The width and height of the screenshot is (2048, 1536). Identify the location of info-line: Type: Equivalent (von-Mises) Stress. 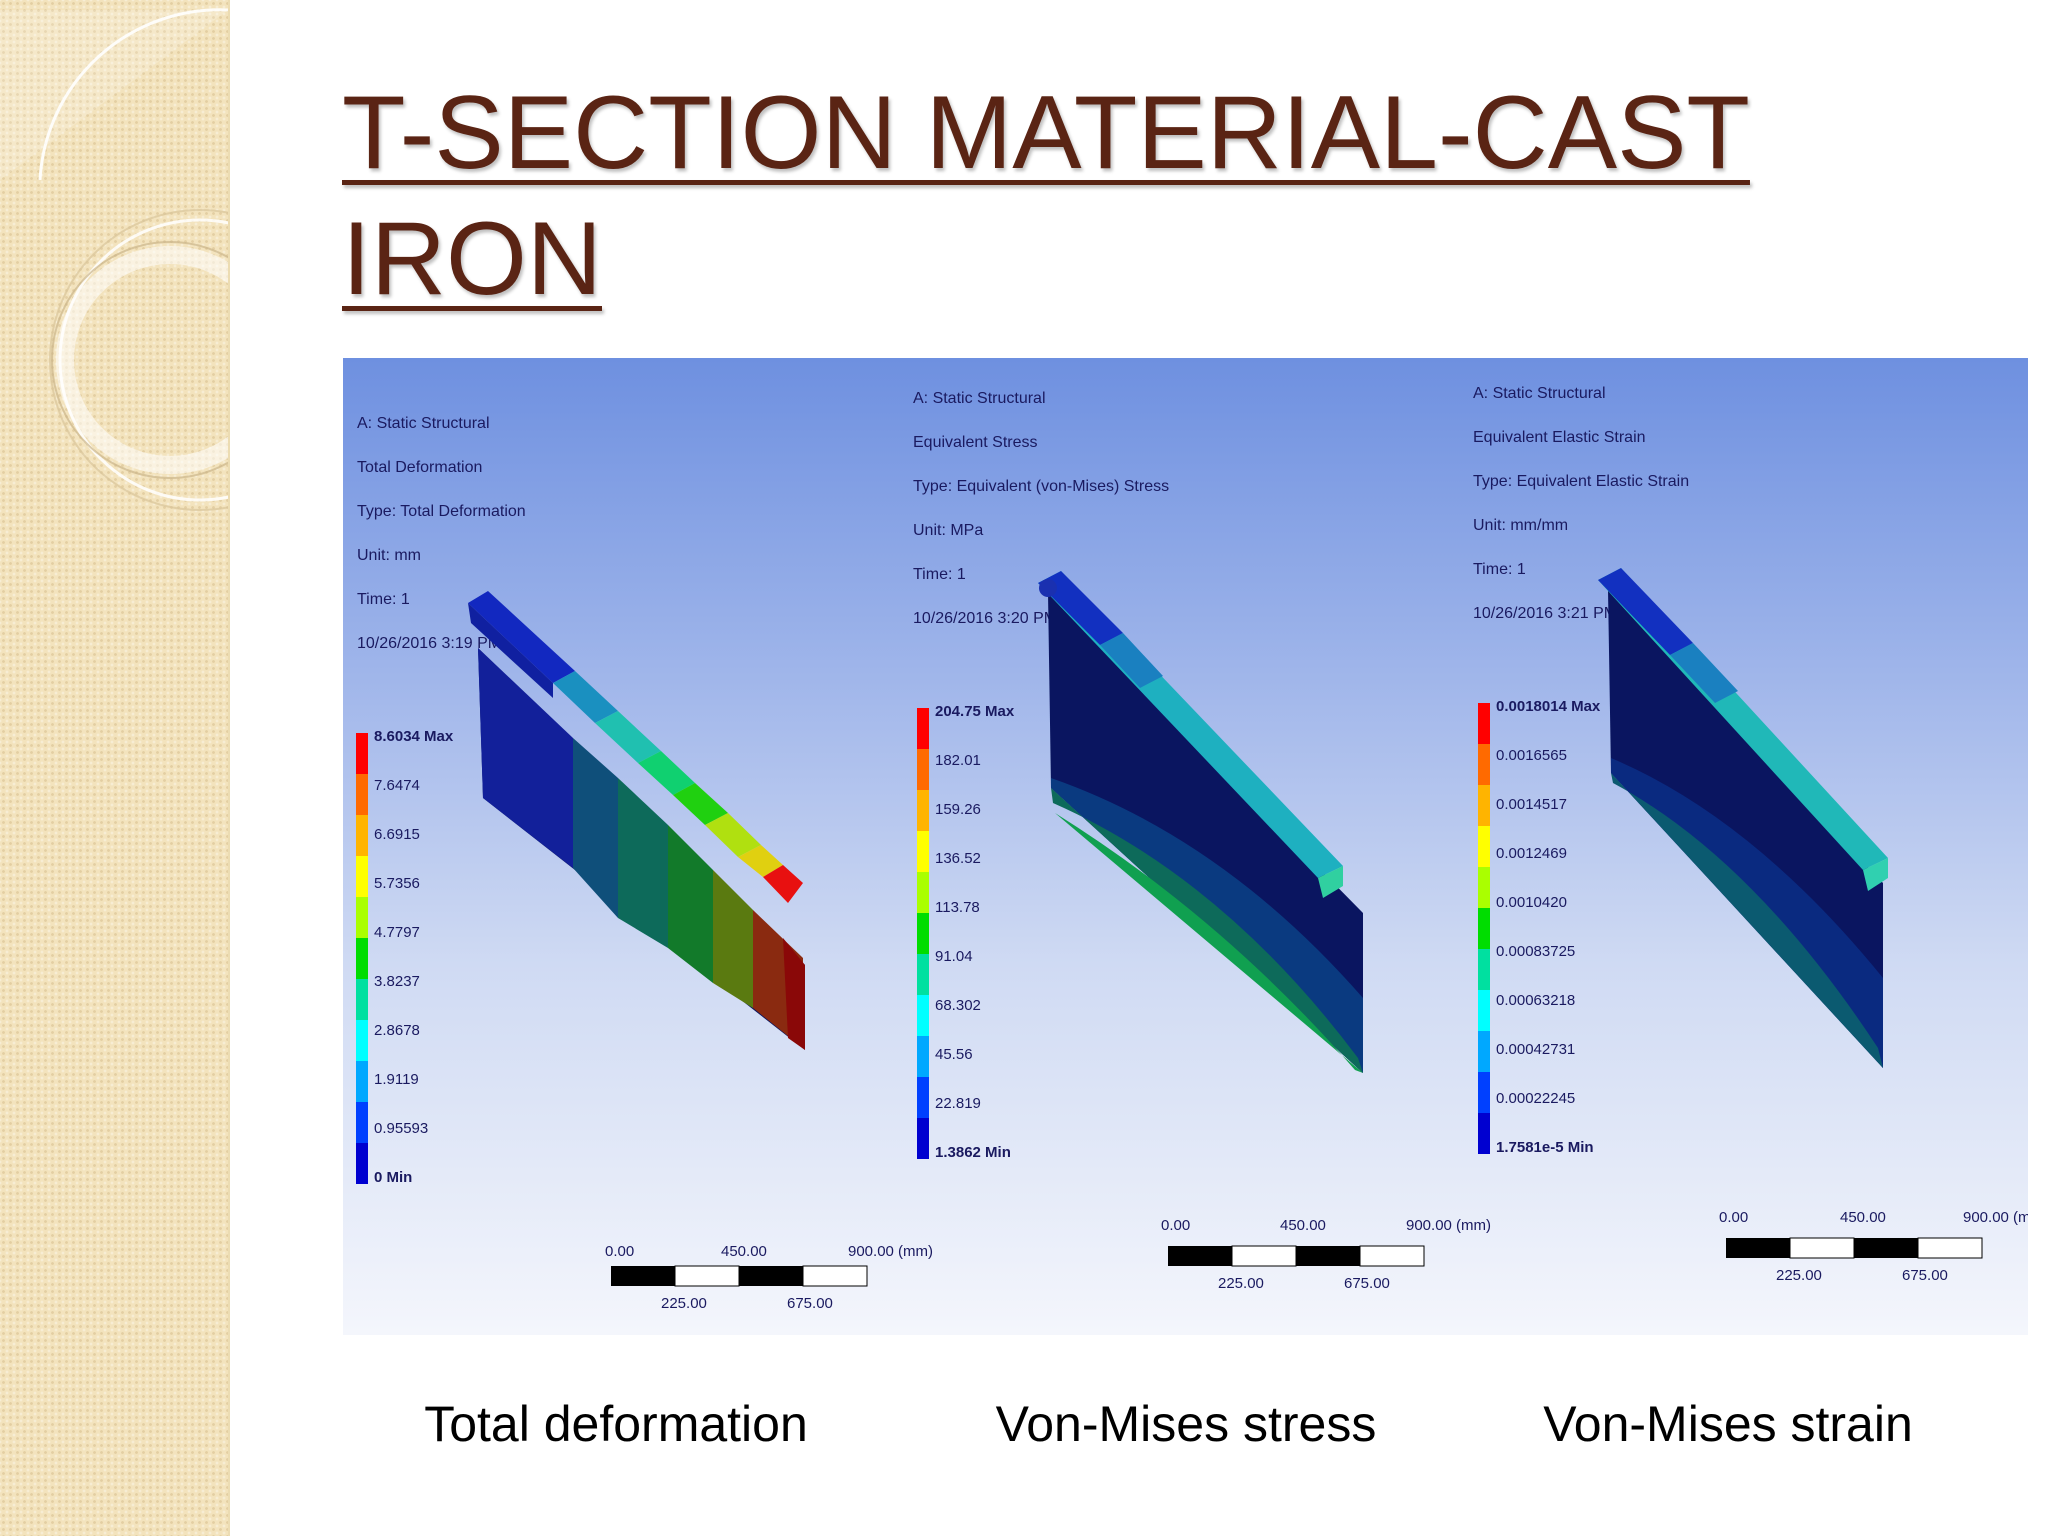
(1041, 486).